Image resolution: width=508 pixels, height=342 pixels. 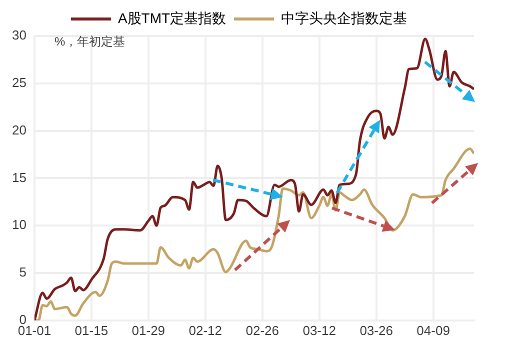 What do you see at coordinates (19, 130) in the screenshot?
I see `y-tick-label: 20` at bounding box center [19, 130].